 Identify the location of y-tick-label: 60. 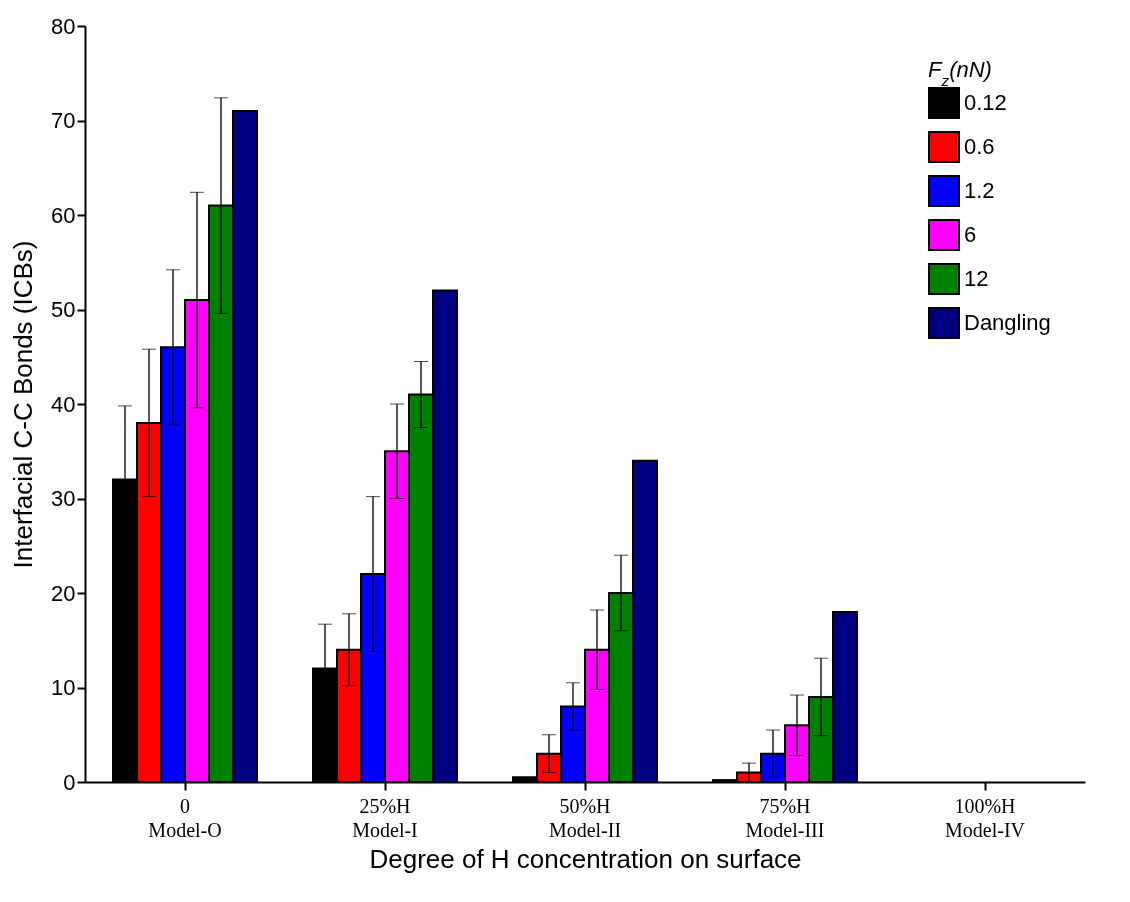
(63, 215).